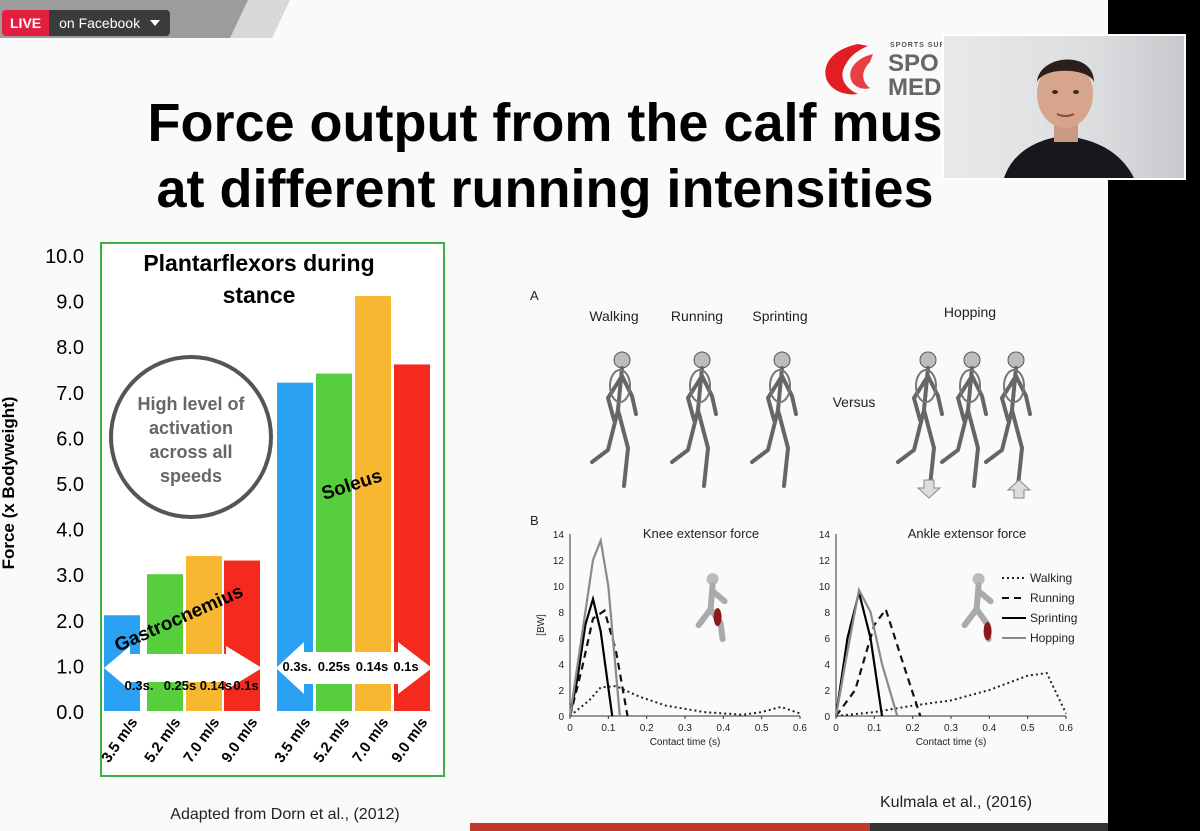 Image resolution: width=1200 pixels, height=831 pixels. What do you see at coordinates (712, 579) in the screenshot?
I see `runner-head` at bounding box center [712, 579].